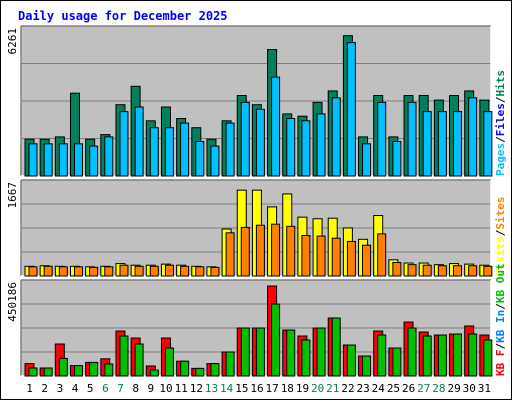  I want to click on side-legend-part: Sites, so click(500, 213).